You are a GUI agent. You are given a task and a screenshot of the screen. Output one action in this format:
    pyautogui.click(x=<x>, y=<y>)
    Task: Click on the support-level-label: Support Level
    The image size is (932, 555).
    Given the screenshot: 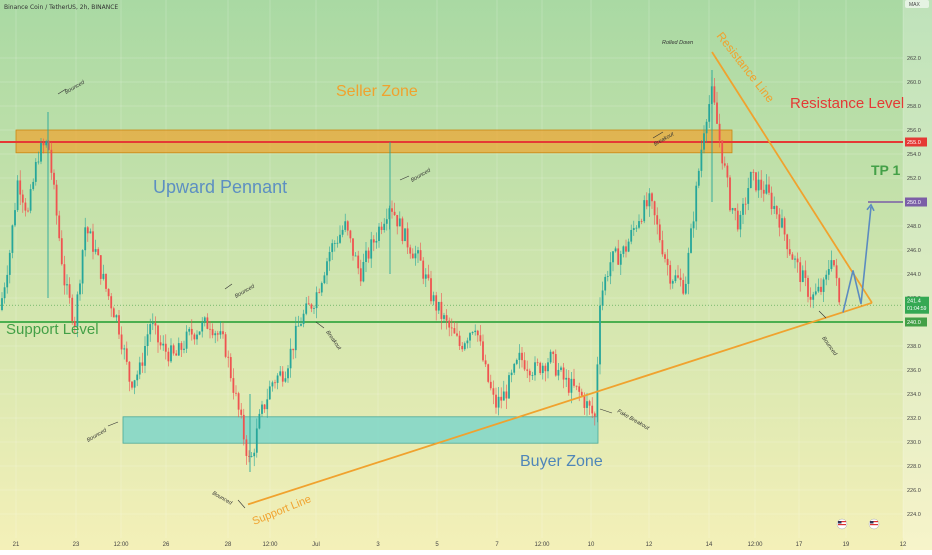 What is the action you would take?
    pyautogui.click(x=52, y=329)
    